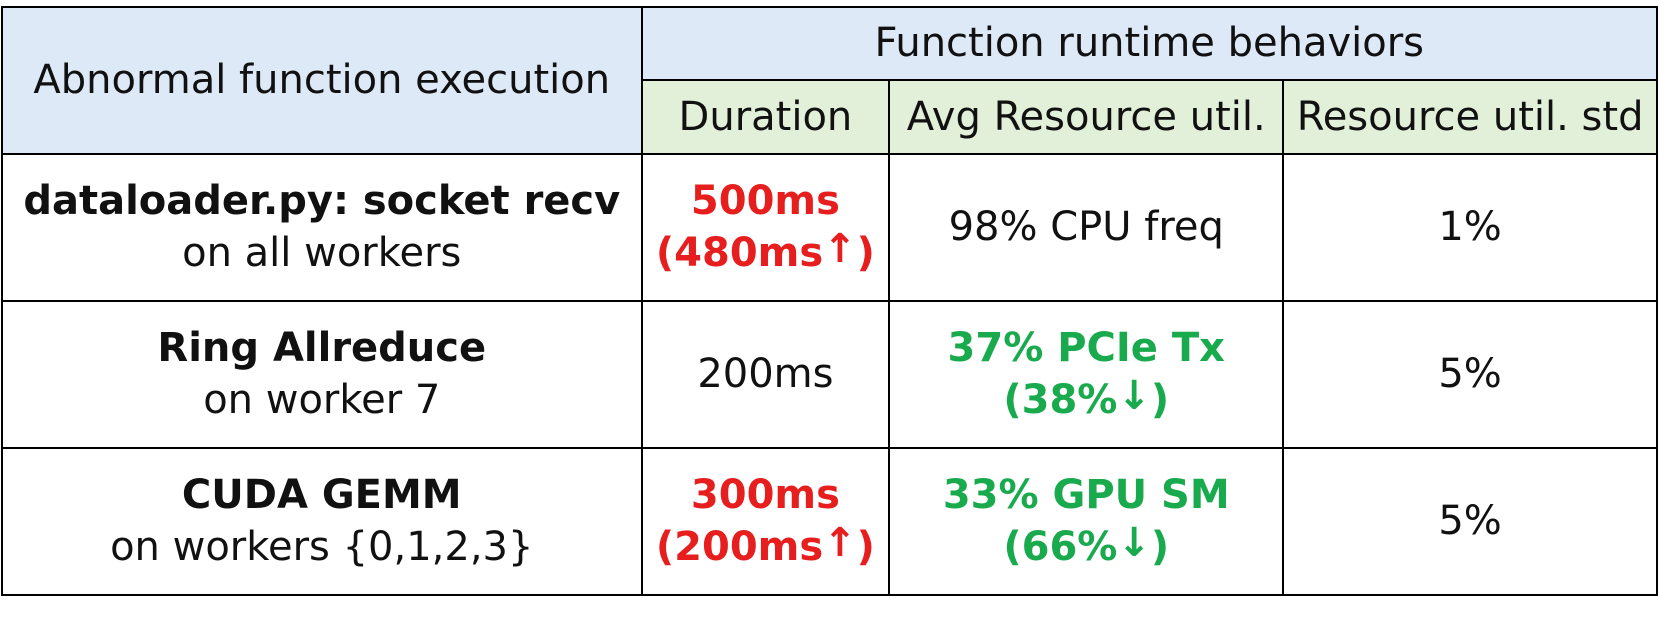 This screenshot has height=625, width=1661. I want to click on util-value: 98% CPU freq, so click(1086, 227).